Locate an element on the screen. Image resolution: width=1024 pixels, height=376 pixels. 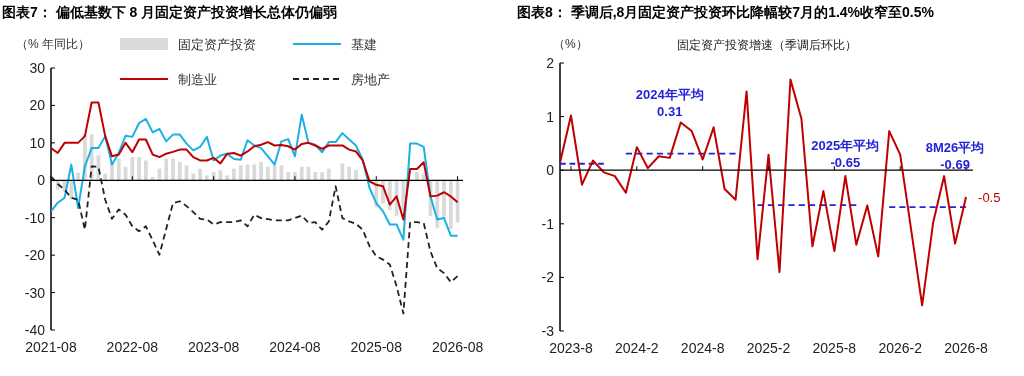
x-tick-label: 2025-08 is located at coordinates (376, 347).